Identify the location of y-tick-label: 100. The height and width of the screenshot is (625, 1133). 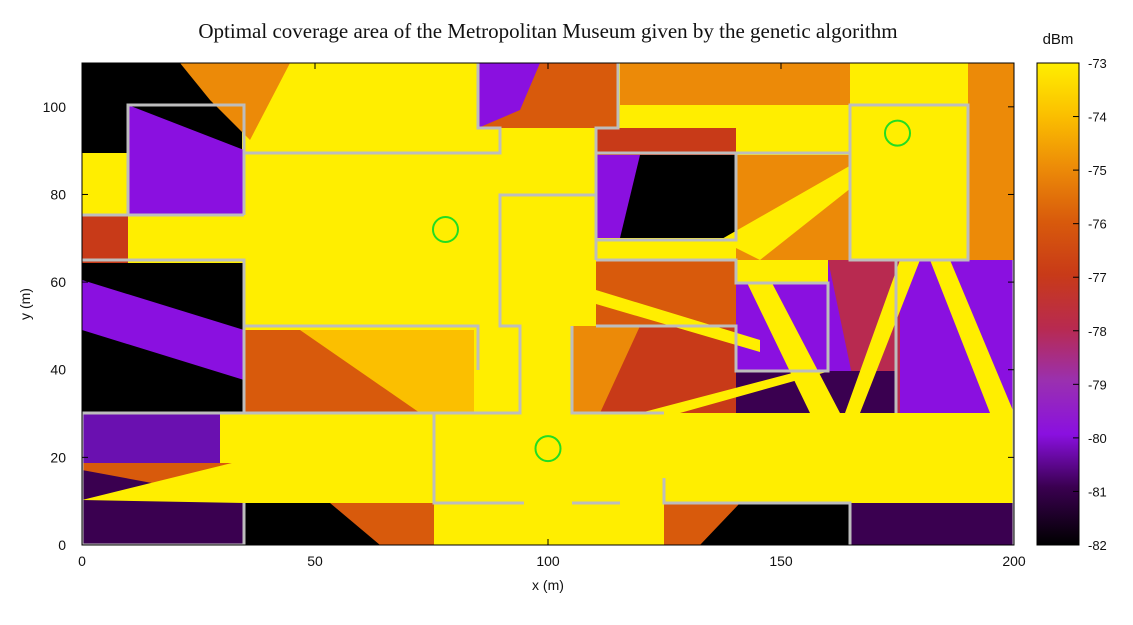
(55, 107).